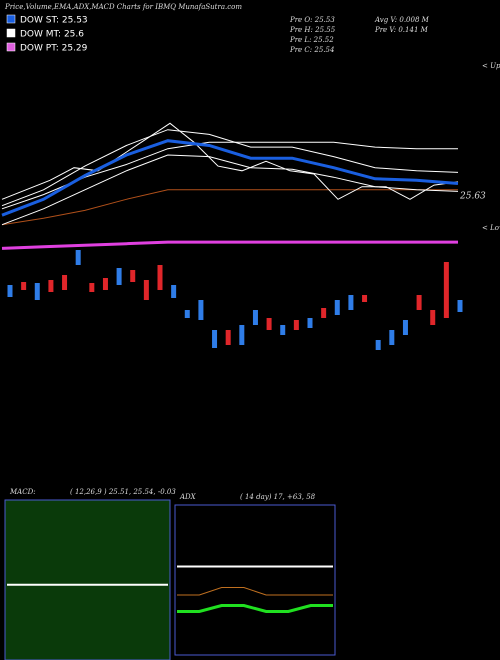 This screenshot has height=660, width=500. What do you see at coordinates (312, 20) in the screenshot?
I see `stat: Pre O: 25.53` at bounding box center [312, 20].